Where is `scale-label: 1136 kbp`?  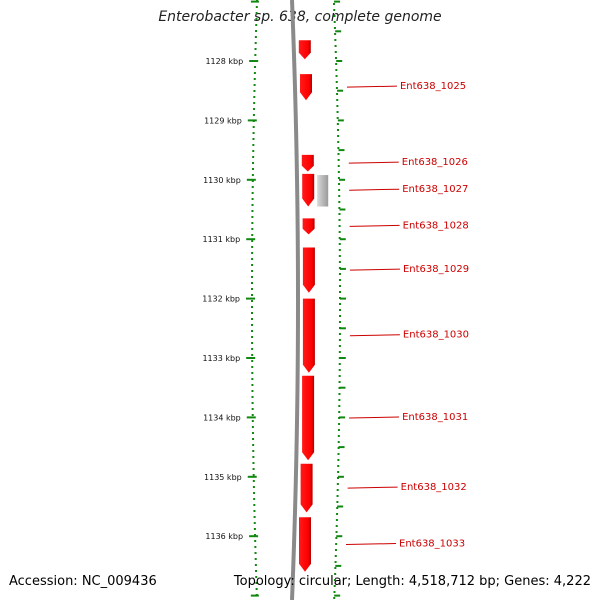 scale-label: 1136 kbp is located at coordinates (224, 536).